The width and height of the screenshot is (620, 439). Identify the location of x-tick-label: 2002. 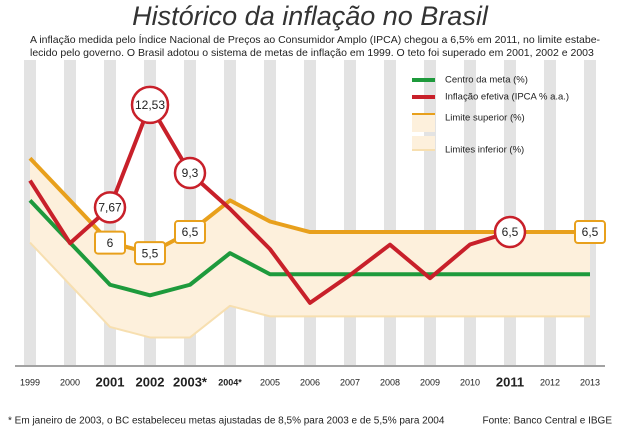
(150, 381).